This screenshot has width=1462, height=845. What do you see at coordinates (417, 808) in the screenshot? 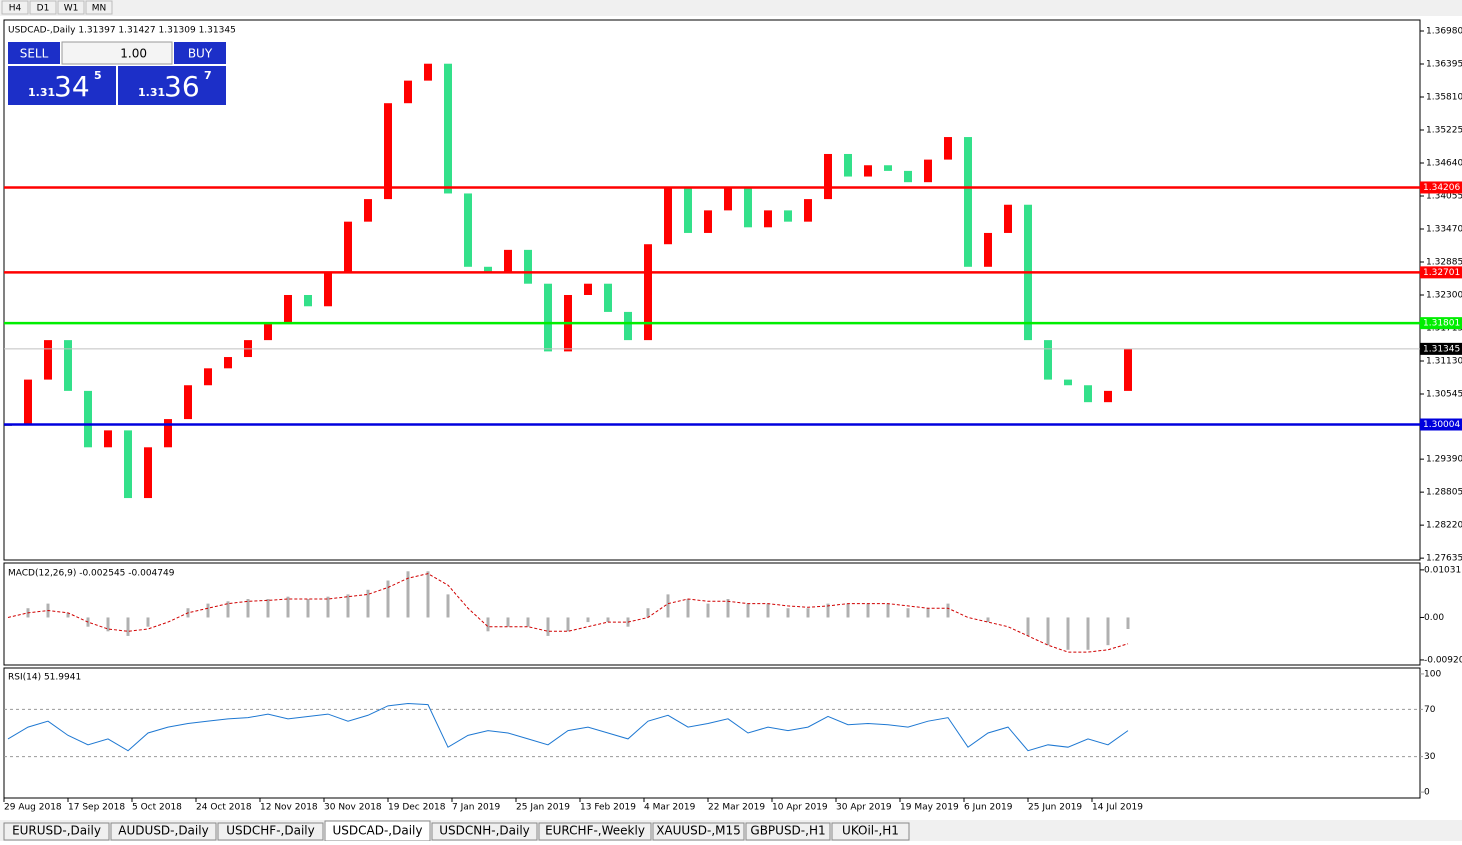
I see `x-tick-label: 19 Dec 2018` at bounding box center [417, 808].